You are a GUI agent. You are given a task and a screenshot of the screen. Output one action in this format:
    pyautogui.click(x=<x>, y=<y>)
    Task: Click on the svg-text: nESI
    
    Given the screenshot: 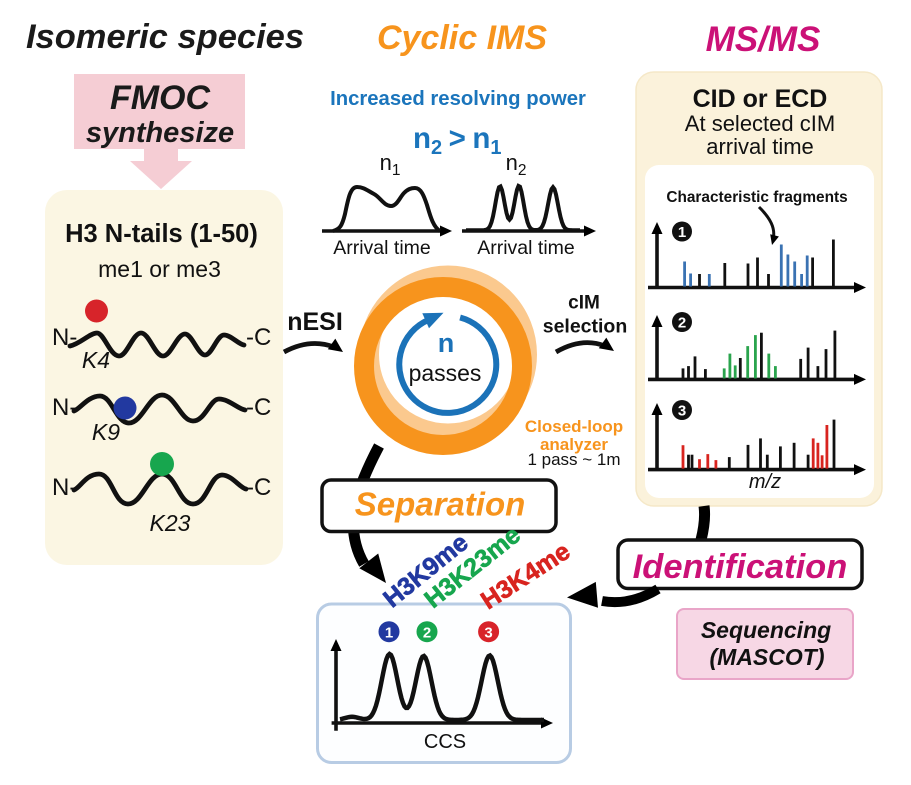 What is the action you would take?
    pyautogui.click(x=315, y=322)
    